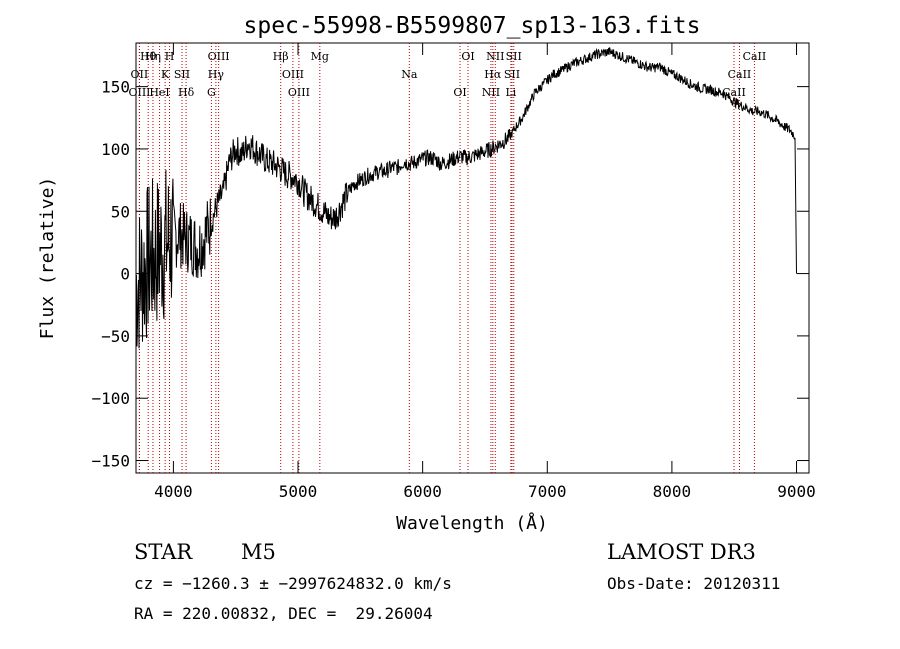 The height and width of the screenshot is (649, 900). Describe the element at coordinates (547, 491) in the screenshot. I see `x-tick-label: 7000` at that location.